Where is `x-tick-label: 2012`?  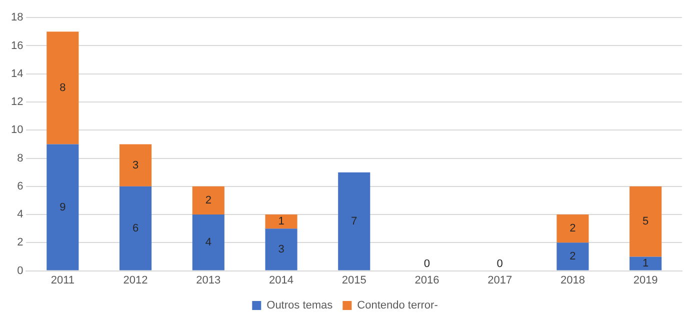
x-tick-label: 2012 is located at coordinates (135, 280).